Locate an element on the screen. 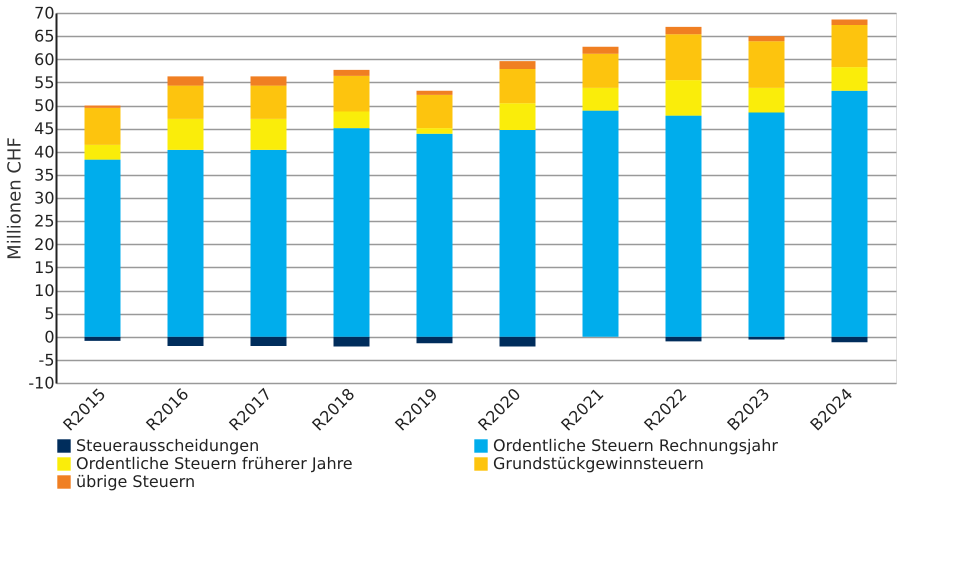 The width and height of the screenshot is (969, 567). y-tick-label: -10 is located at coordinates (41, 383).